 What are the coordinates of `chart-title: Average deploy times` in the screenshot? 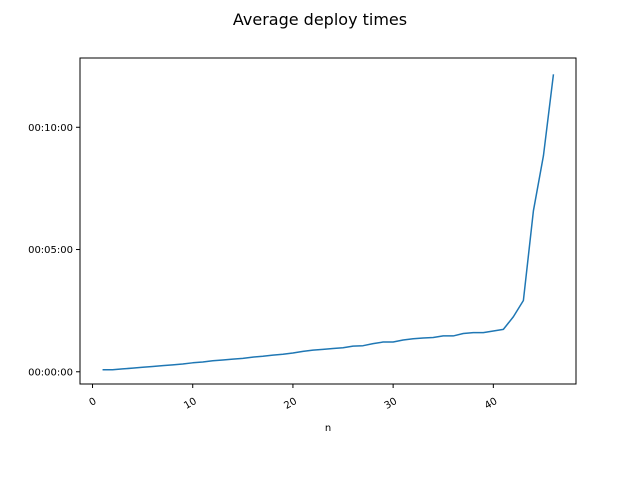 It's located at (320, 19).